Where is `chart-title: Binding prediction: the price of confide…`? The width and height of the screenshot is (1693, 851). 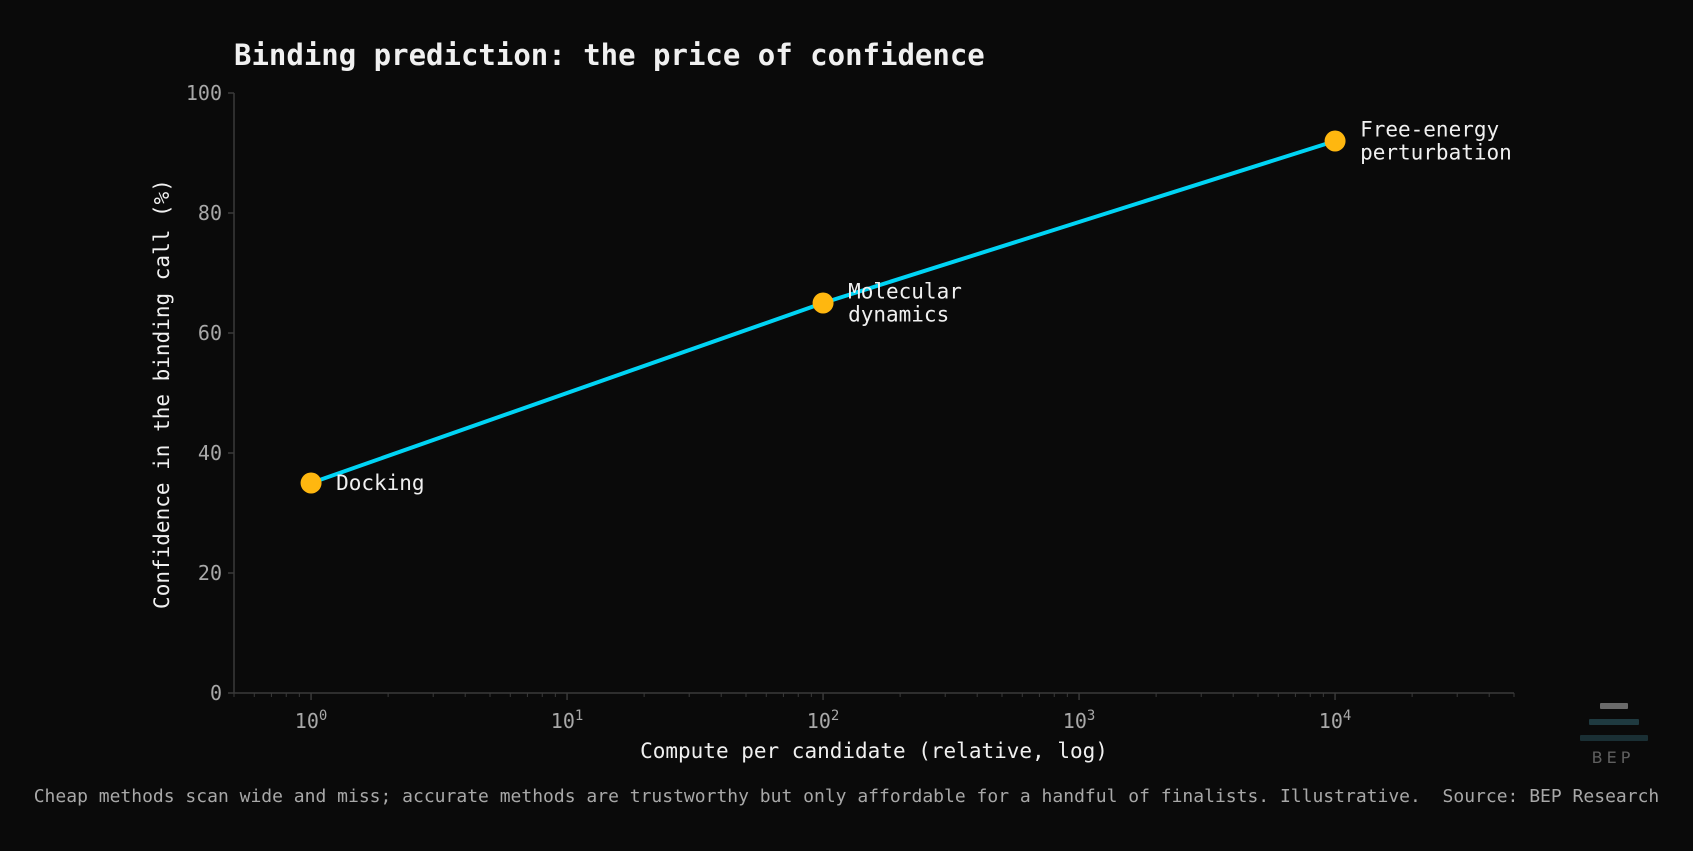 chart-title: Binding prediction: the price of confide… is located at coordinates (609, 55).